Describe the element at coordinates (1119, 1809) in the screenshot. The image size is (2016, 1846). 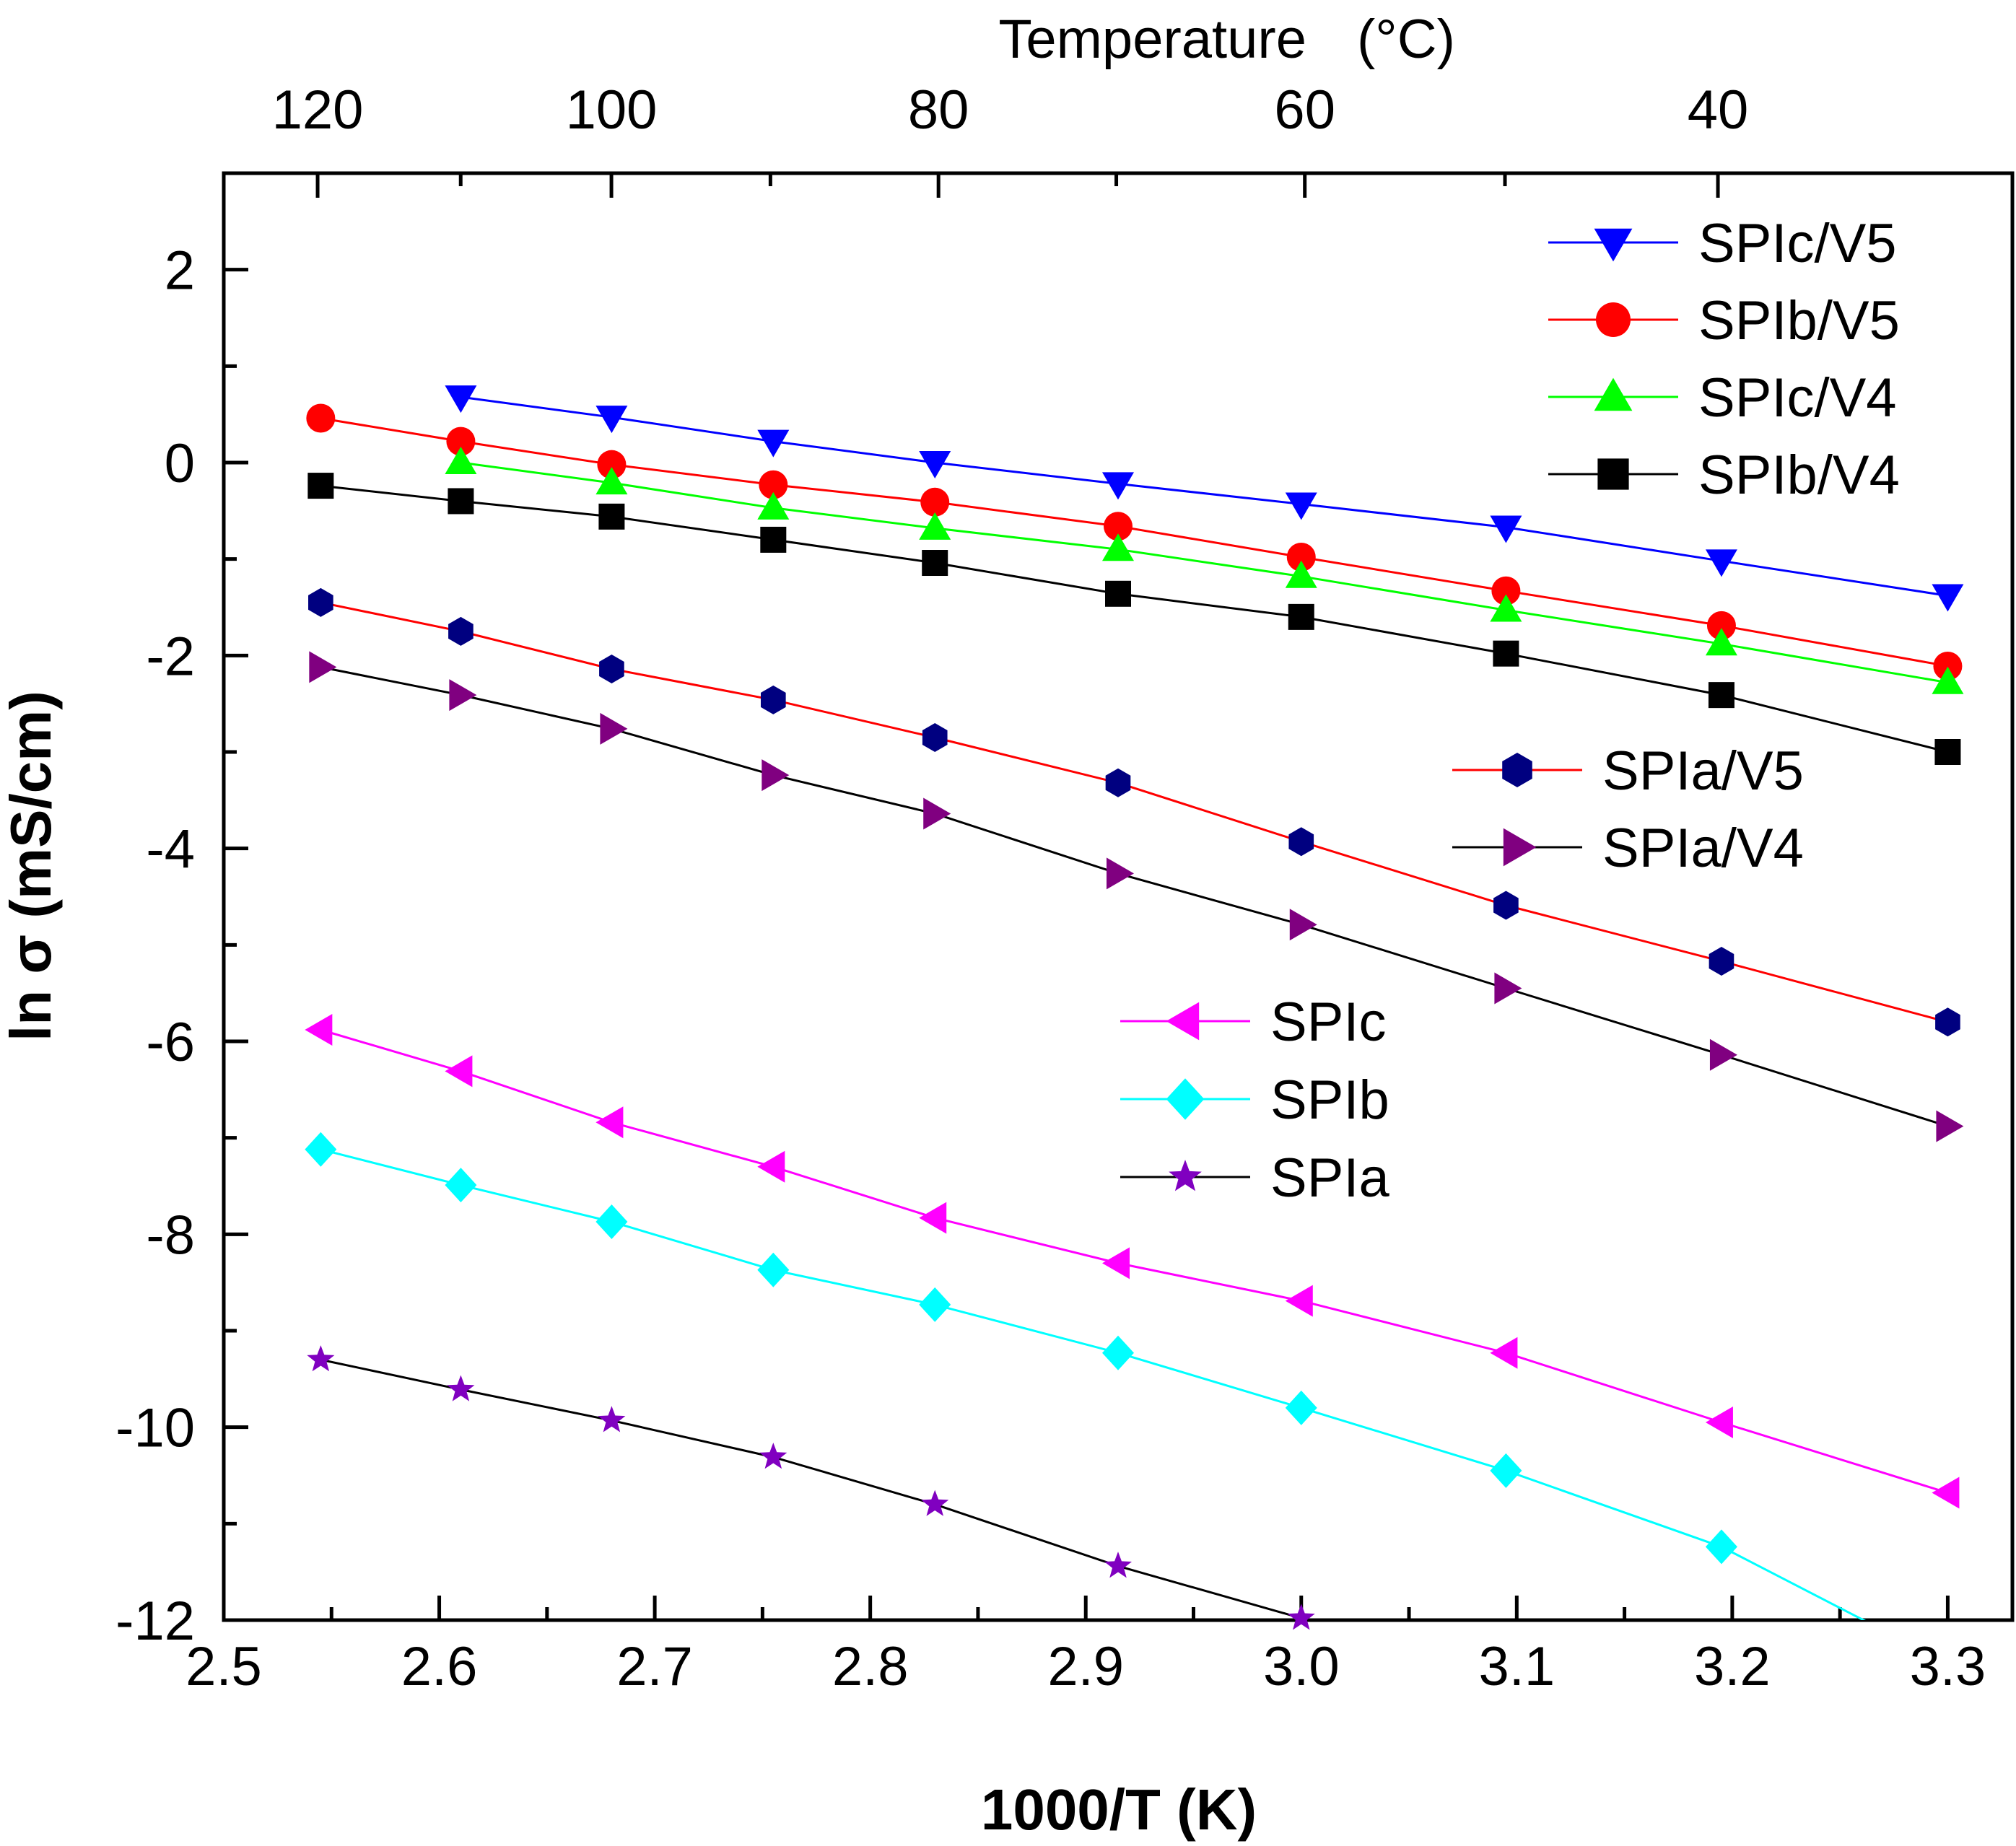
I see `x-axis-title: 1000/T (K)` at that location.